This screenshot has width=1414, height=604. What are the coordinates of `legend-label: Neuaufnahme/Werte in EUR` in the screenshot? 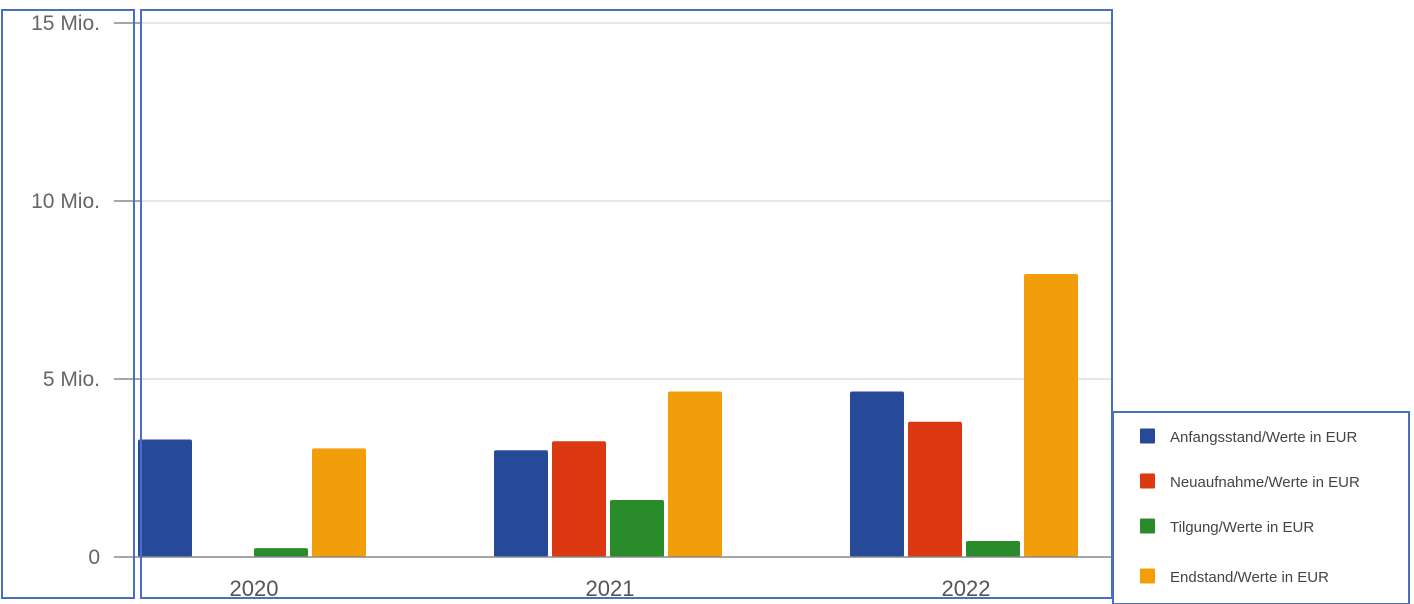 It's located at (1265, 482).